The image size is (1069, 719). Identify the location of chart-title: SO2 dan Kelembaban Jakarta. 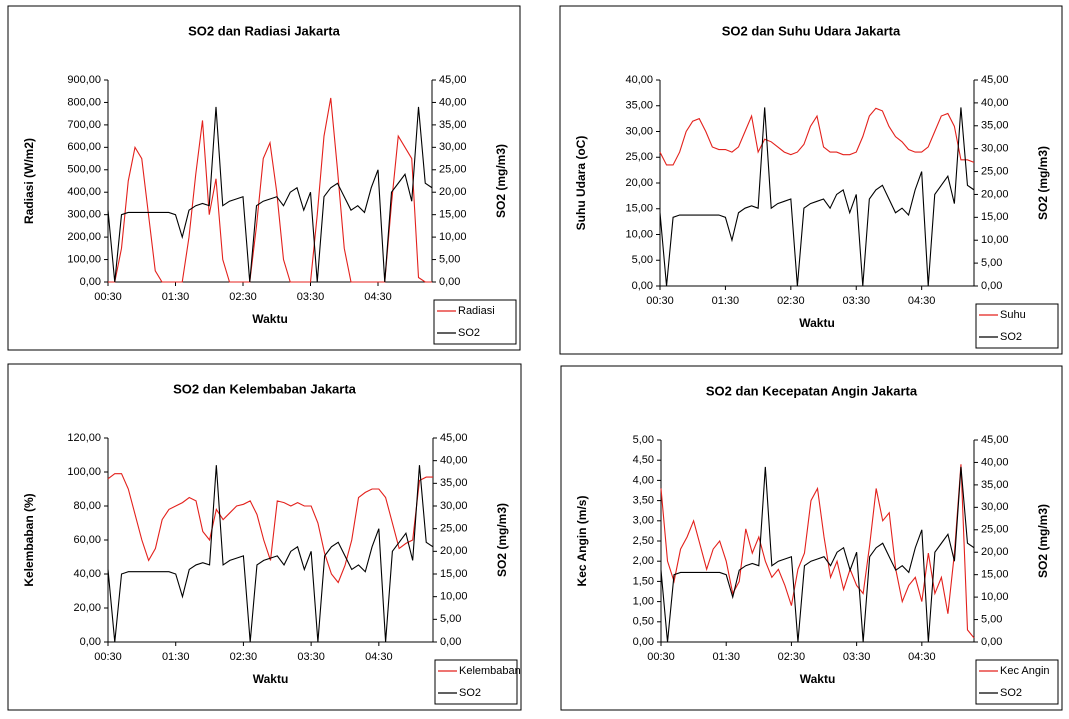
(265, 388).